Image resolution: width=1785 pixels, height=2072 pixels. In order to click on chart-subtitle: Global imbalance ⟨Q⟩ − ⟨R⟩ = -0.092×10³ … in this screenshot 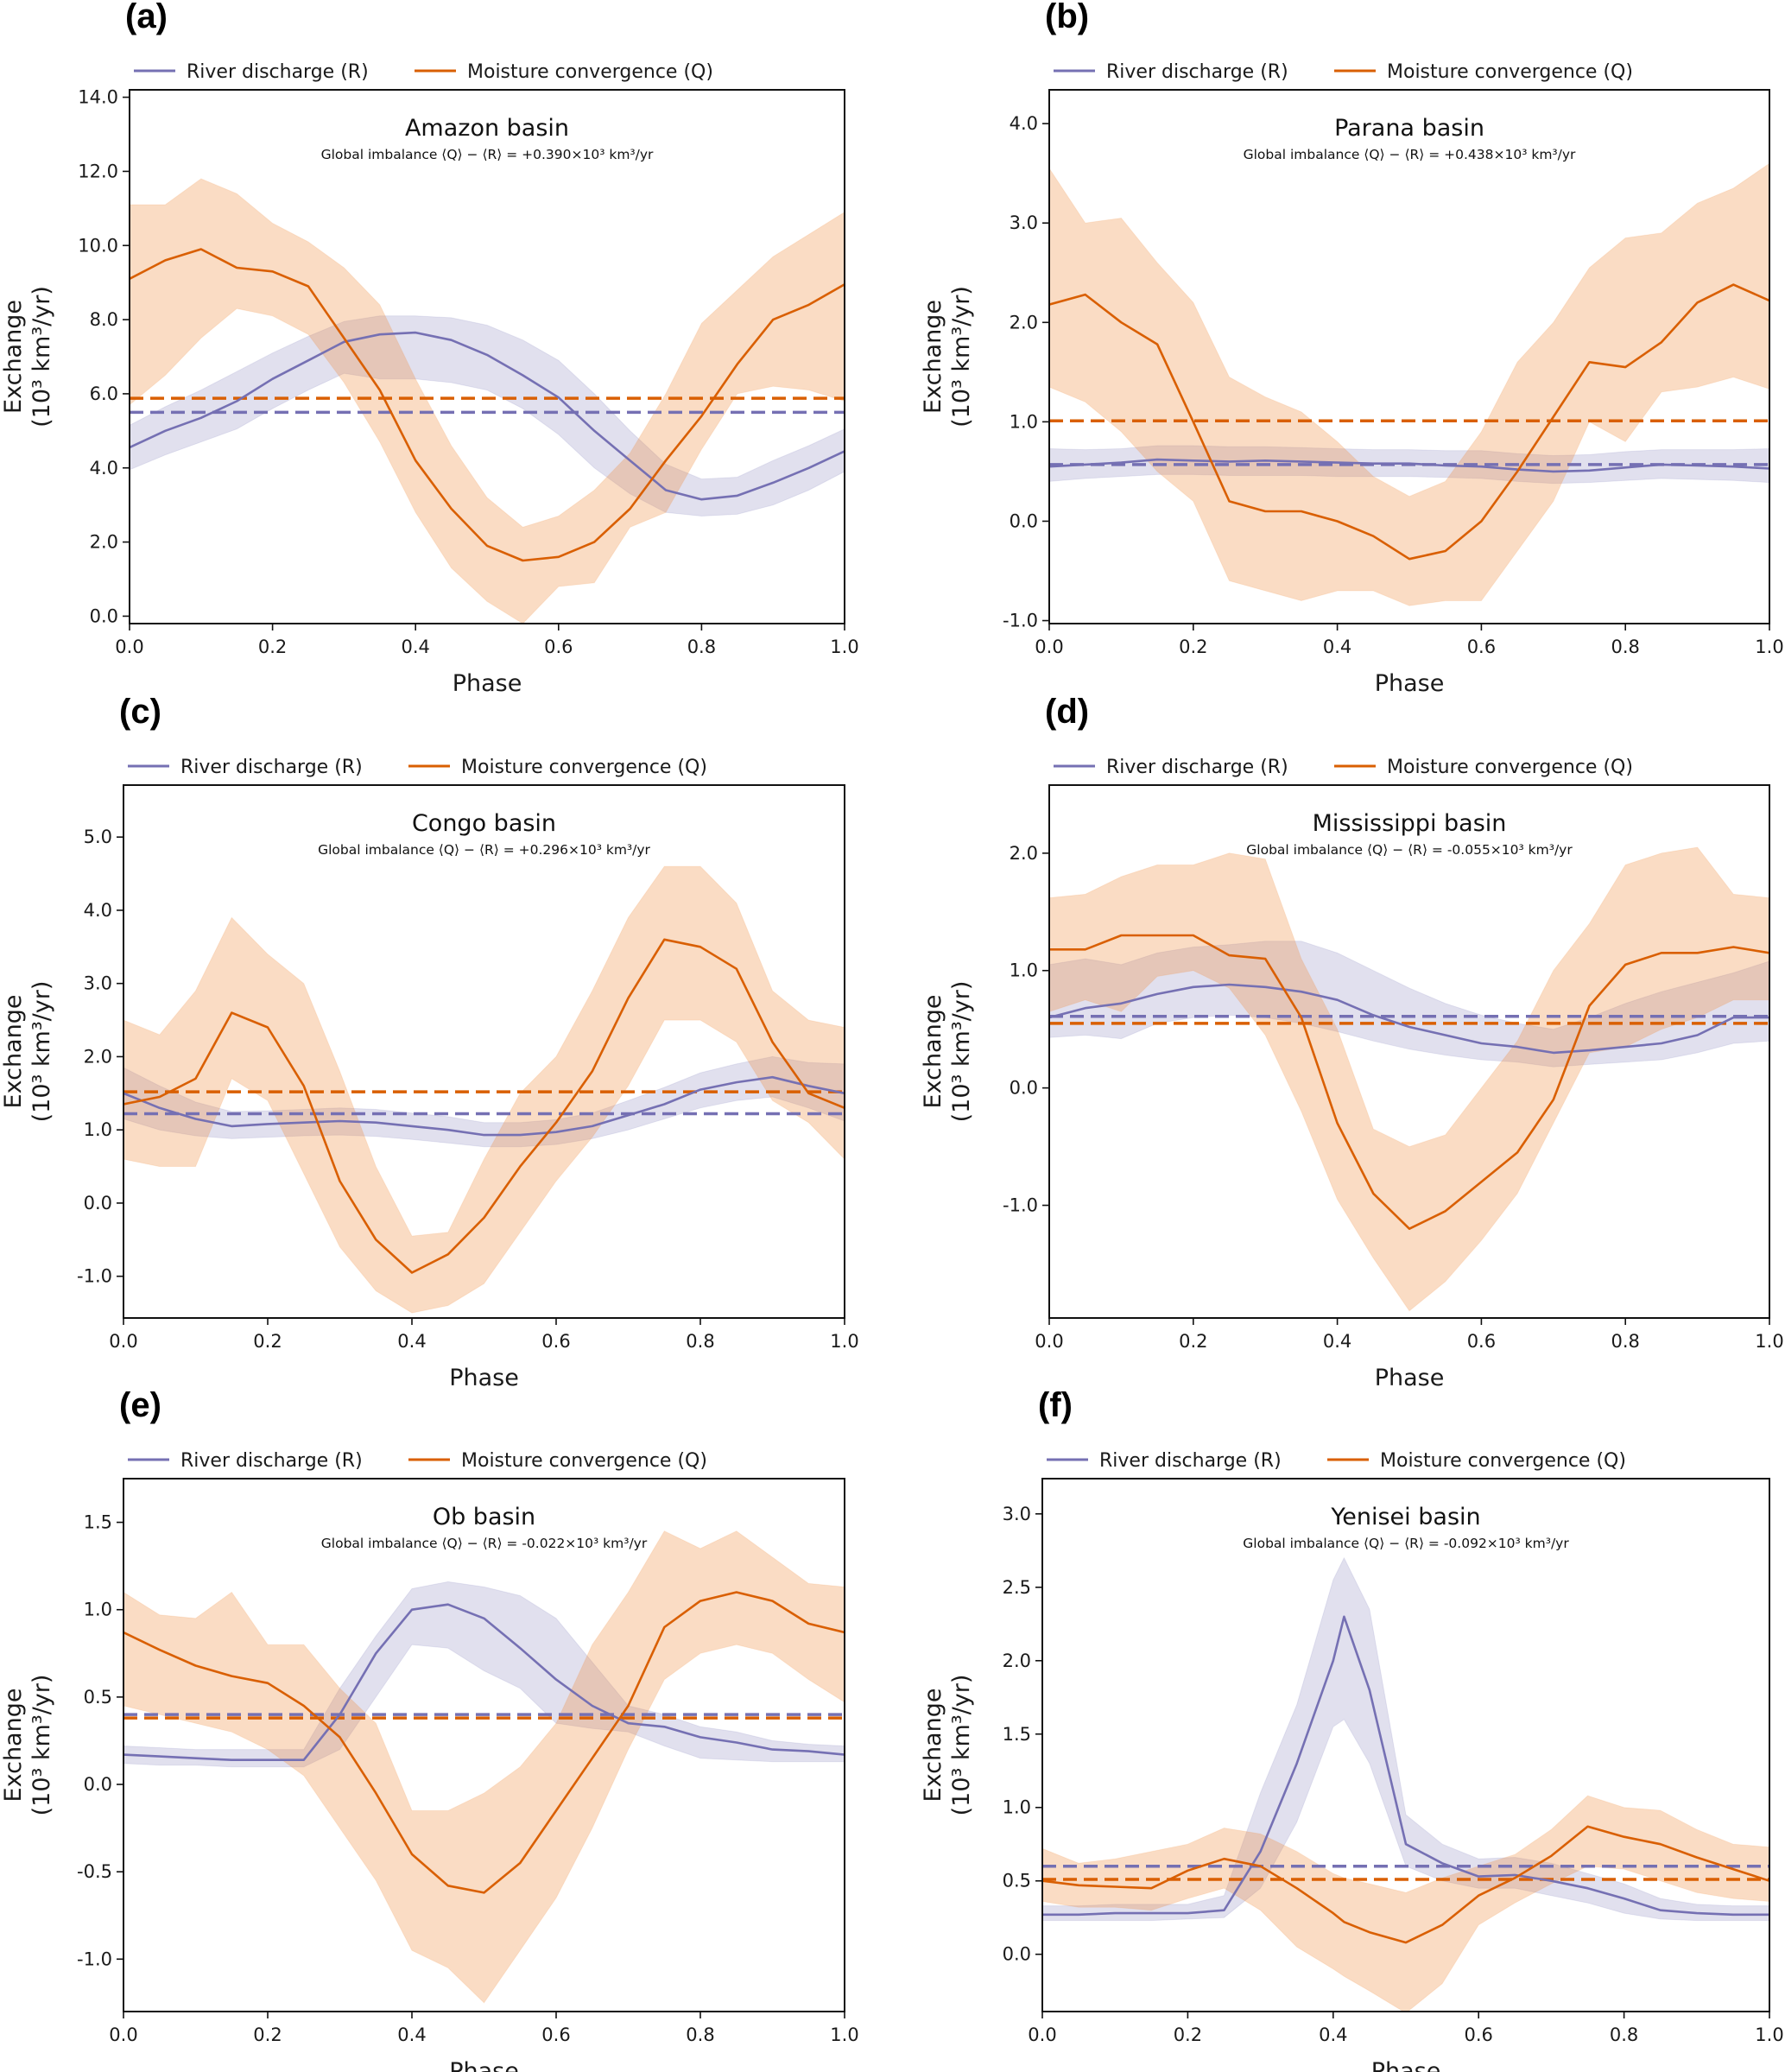, I will do `click(1406, 1543)`.